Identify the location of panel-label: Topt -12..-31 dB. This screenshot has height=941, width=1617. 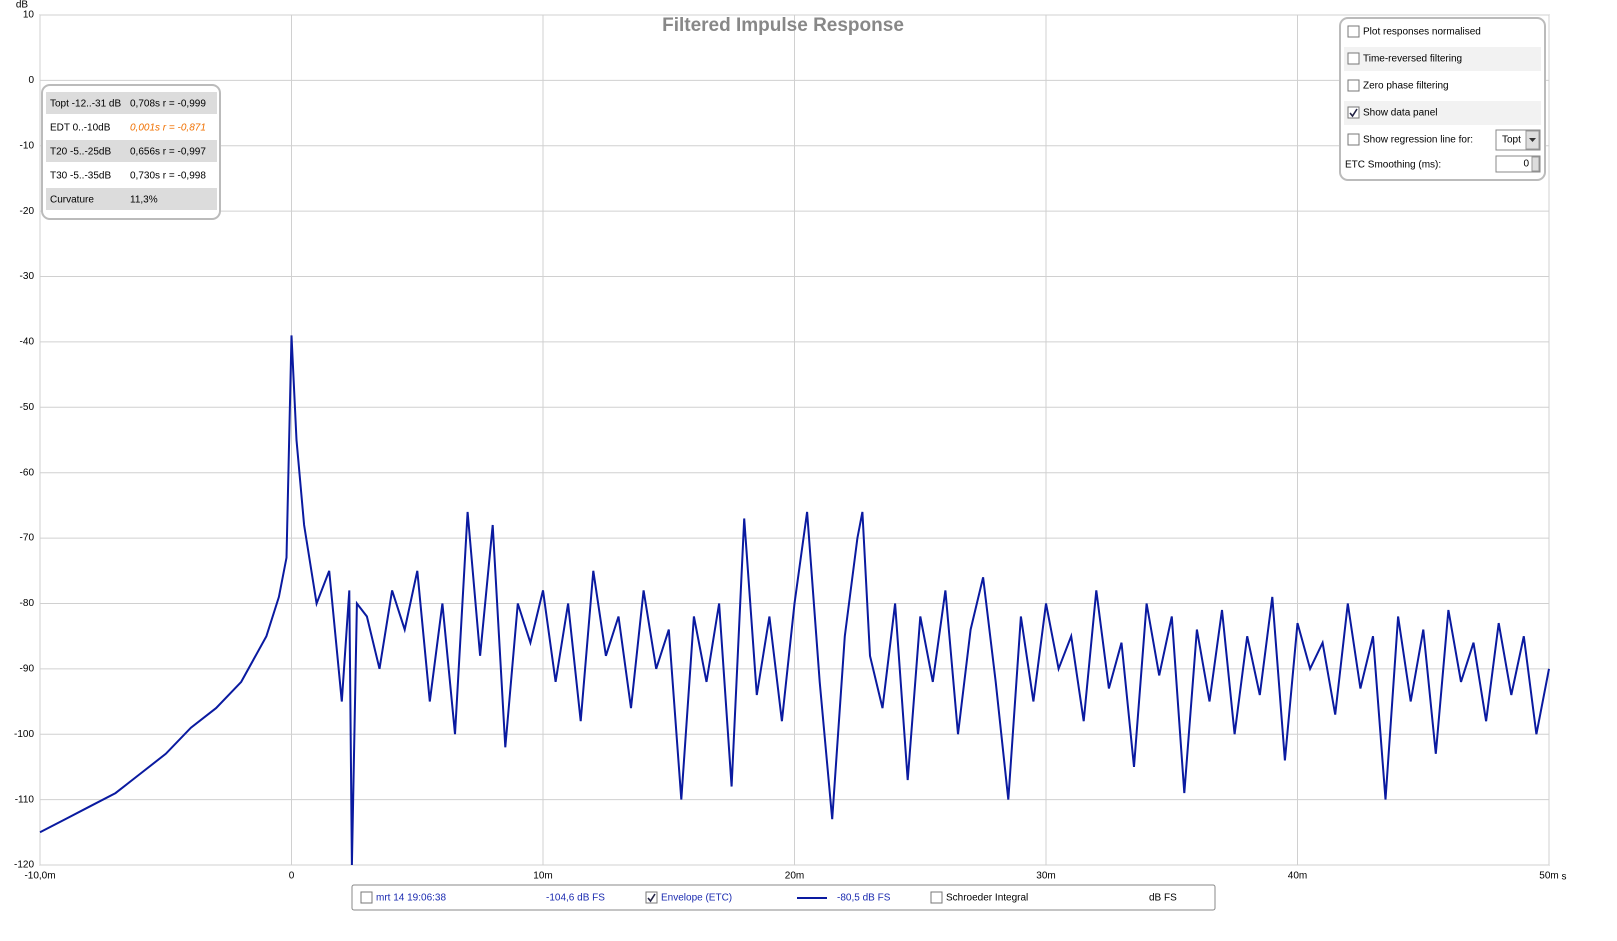
(85, 104).